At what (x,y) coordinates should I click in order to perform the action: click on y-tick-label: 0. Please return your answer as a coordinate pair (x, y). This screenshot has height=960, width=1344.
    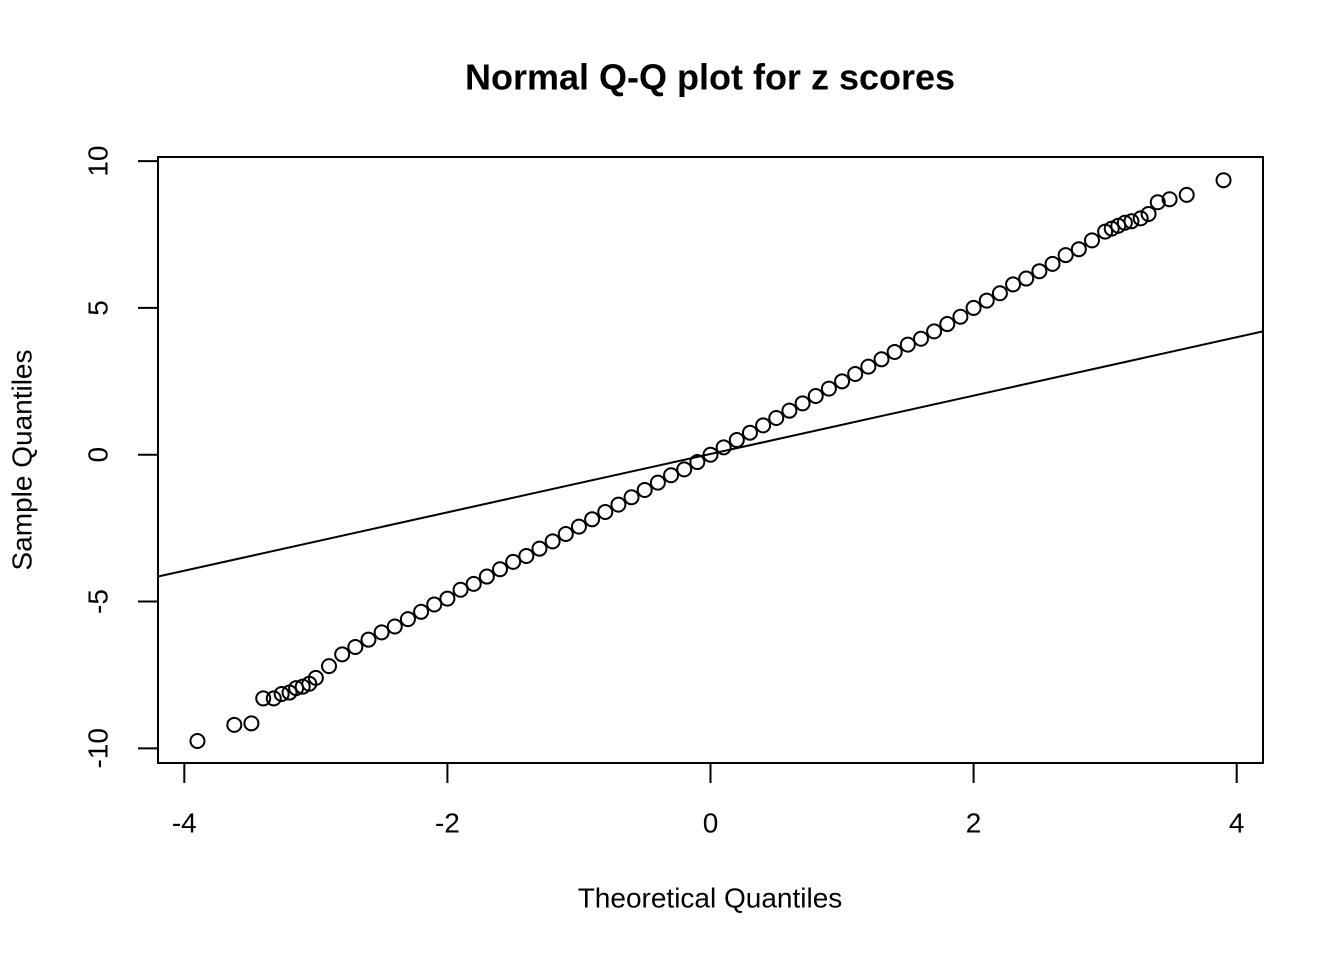
    Looking at the image, I should click on (97, 455).